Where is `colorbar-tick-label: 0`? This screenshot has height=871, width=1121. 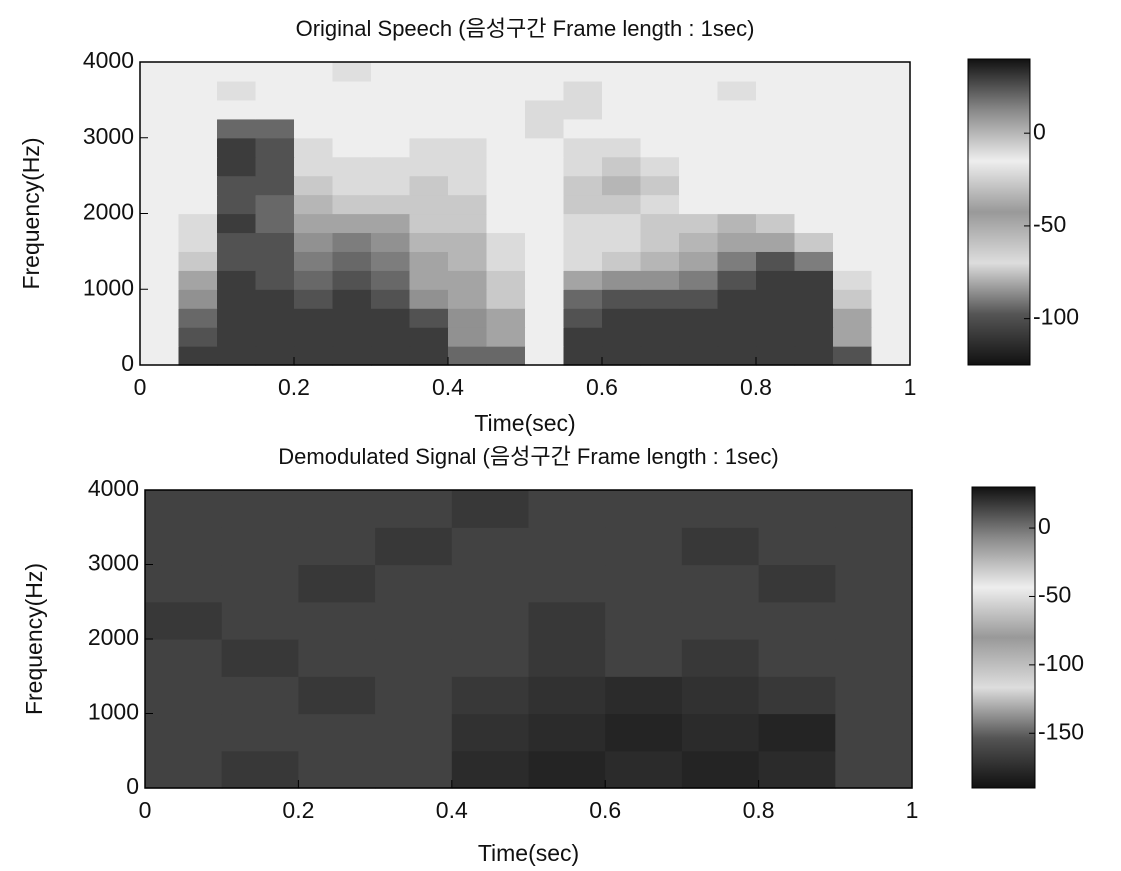
colorbar-tick-label: 0 is located at coordinates (1039, 131).